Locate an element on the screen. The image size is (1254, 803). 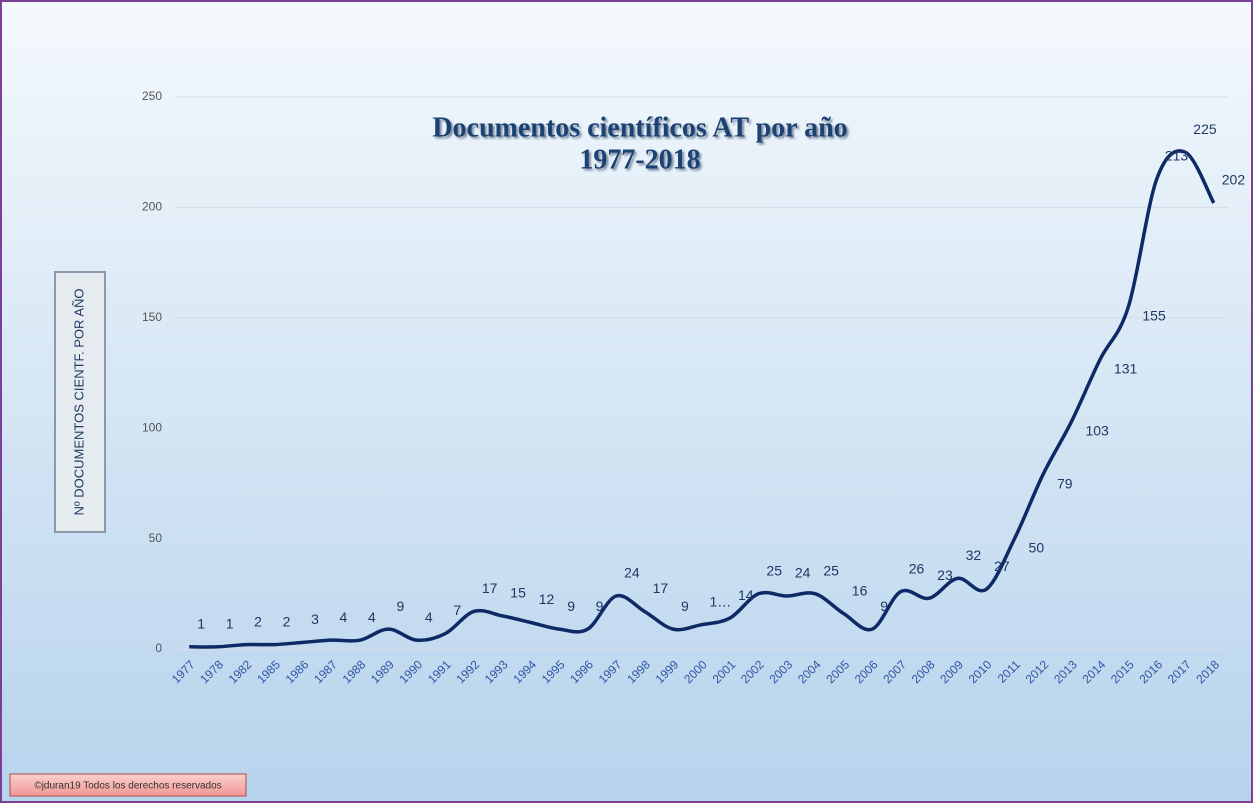
data-label: 7 is located at coordinates (457, 610).